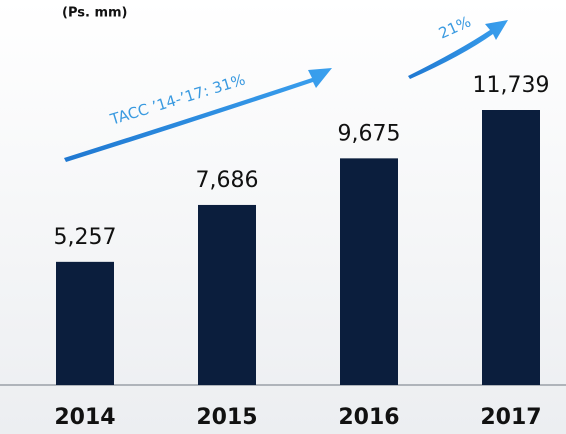  Describe the element at coordinates (85, 237) in the screenshot. I see `value-label: 5,257` at that location.